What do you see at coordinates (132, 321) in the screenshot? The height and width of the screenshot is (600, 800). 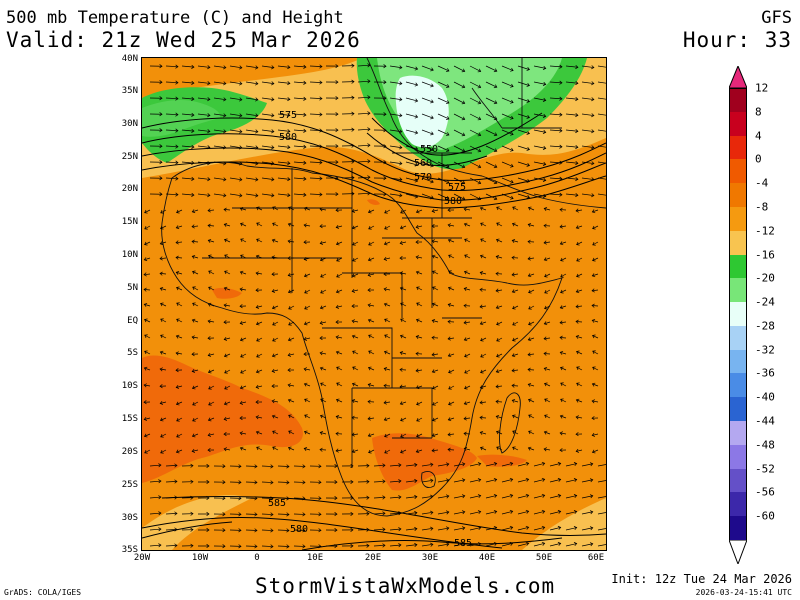 I see `lat-label: EQ` at bounding box center [132, 321].